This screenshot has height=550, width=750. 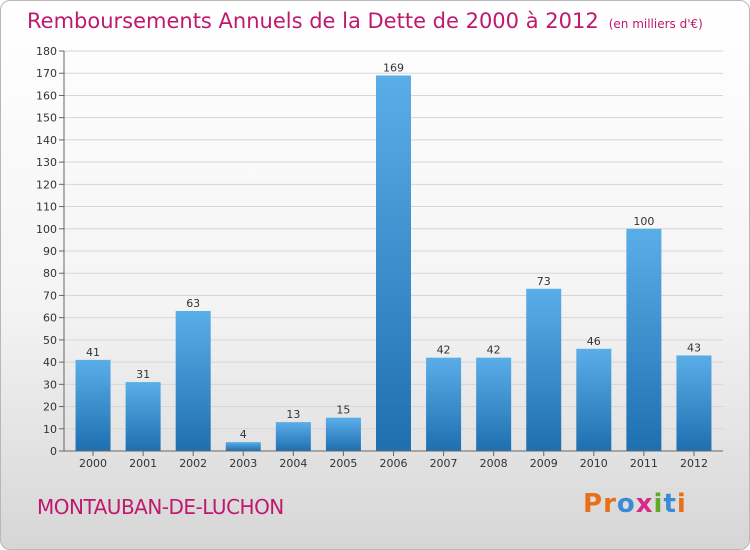 I want to click on bar-2004, so click(x=293, y=436).